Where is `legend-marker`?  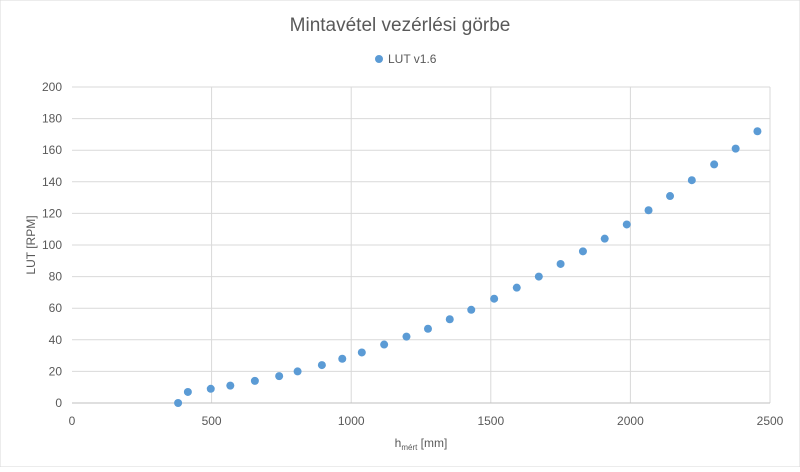
legend-marker is located at coordinates (379, 59).